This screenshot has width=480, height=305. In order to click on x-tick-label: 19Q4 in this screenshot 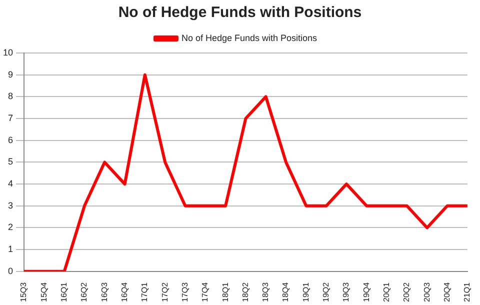, I will do `click(366, 292)`.